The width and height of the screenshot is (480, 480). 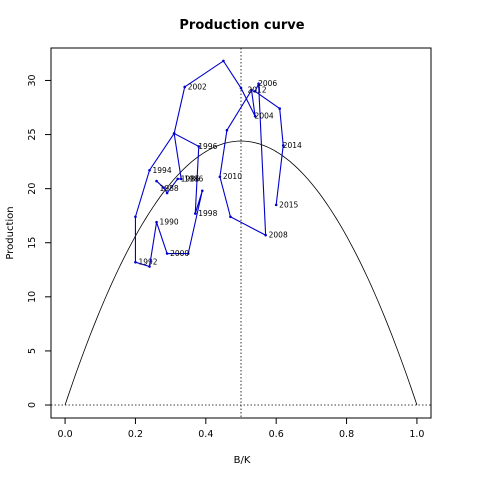 What do you see at coordinates (276, 434) in the screenshot?
I see `x-tick-label: 0.6` at bounding box center [276, 434].